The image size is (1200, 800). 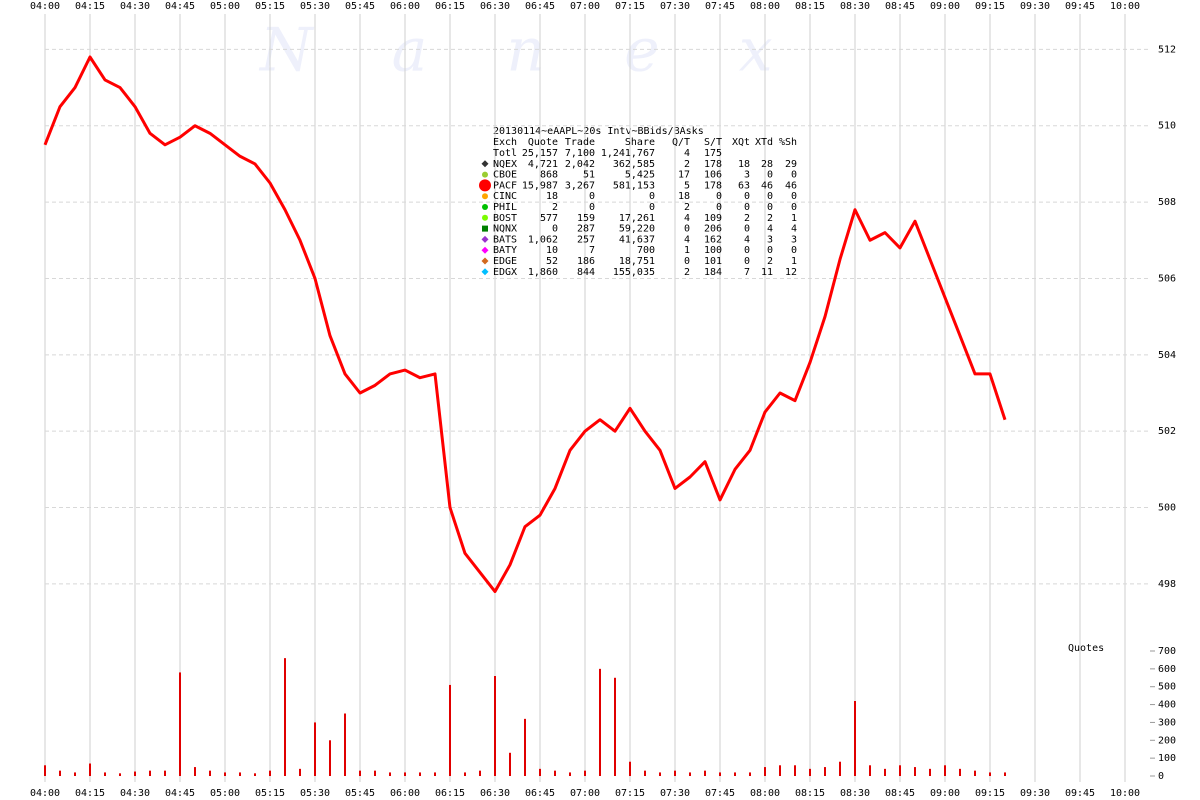 I want to click on table-cell: 106, so click(x=713, y=175).